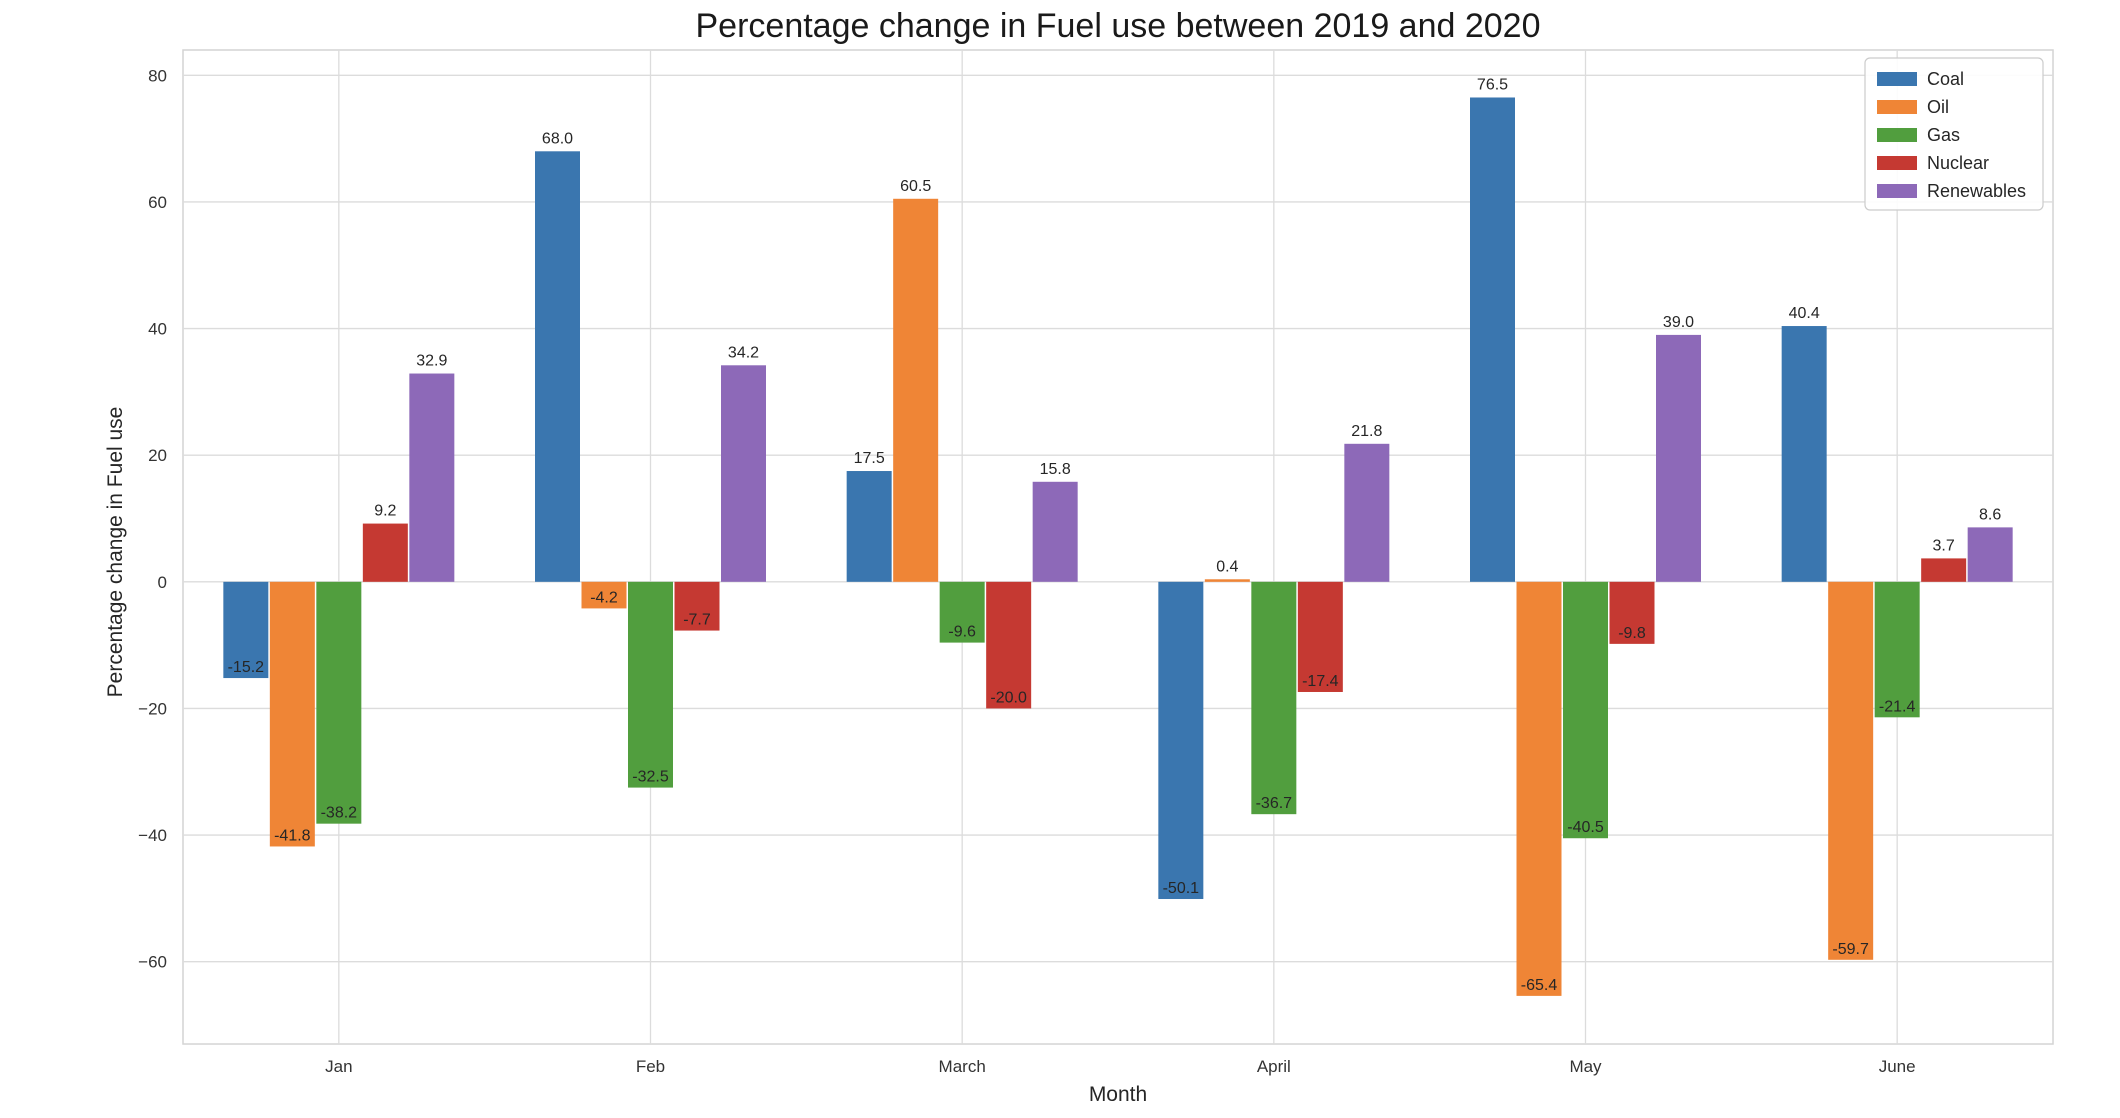  Describe the element at coordinates (1492, 84) in the screenshot. I see `data-label: 76.5` at that location.